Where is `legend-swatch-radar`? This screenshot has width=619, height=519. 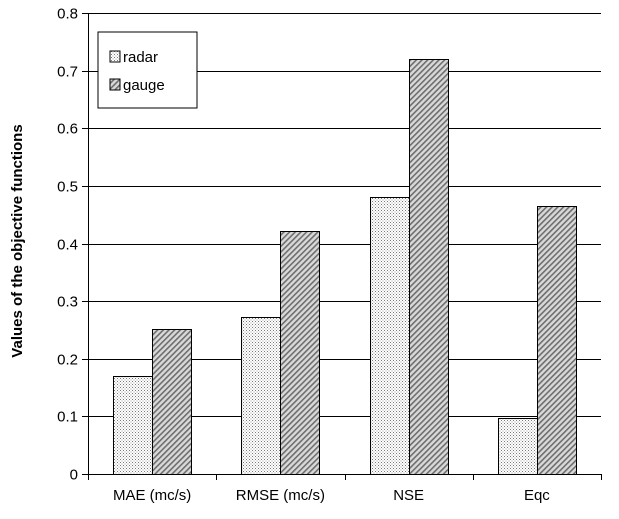 legend-swatch-radar is located at coordinates (115, 56).